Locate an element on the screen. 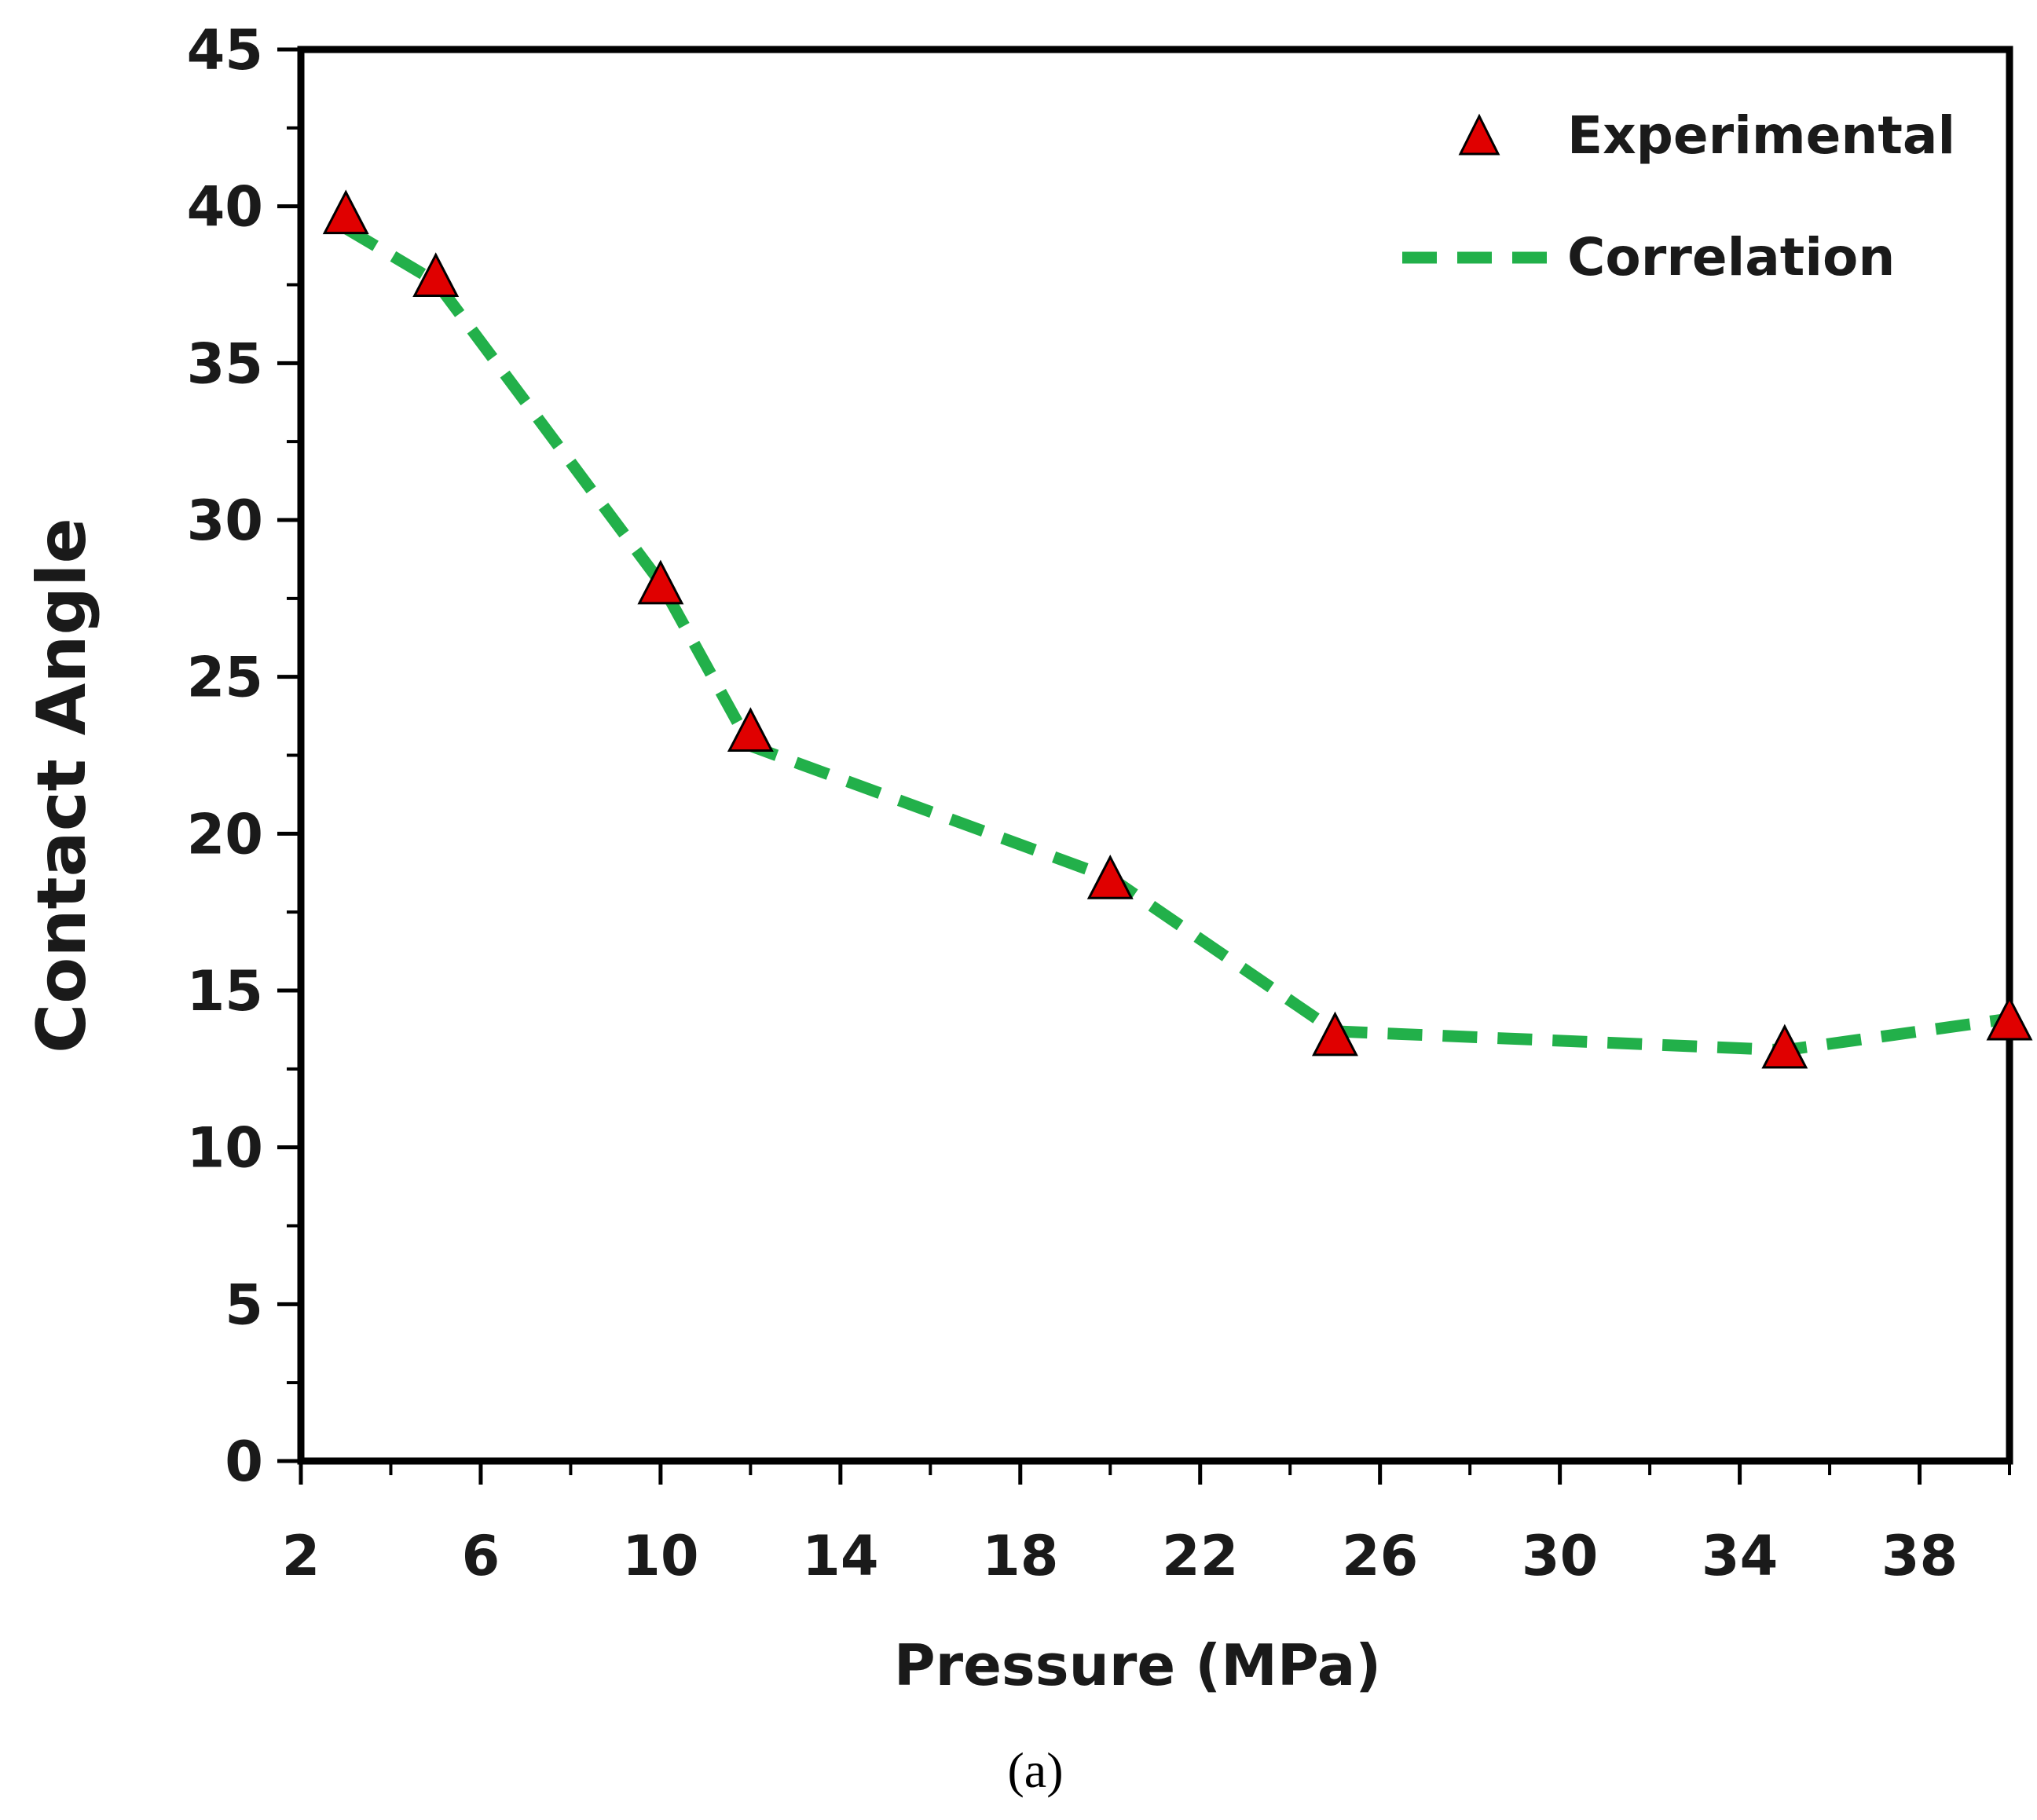 This screenshot has width=2037, height=1820. y-tick-label: 10 is located at coordinates (225, 1148).